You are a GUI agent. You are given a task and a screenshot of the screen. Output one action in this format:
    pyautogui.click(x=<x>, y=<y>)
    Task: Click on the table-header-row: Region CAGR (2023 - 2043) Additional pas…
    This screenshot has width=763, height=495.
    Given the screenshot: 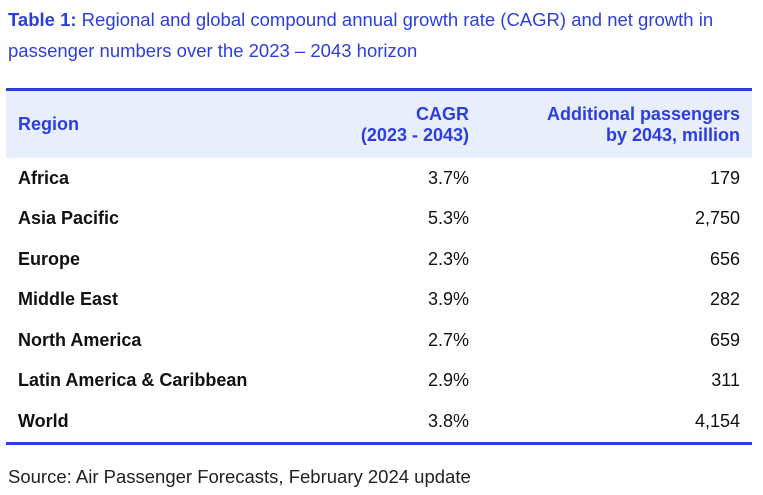 What is the action you would take?
    pyautogui.click(x=379, y=124)
    